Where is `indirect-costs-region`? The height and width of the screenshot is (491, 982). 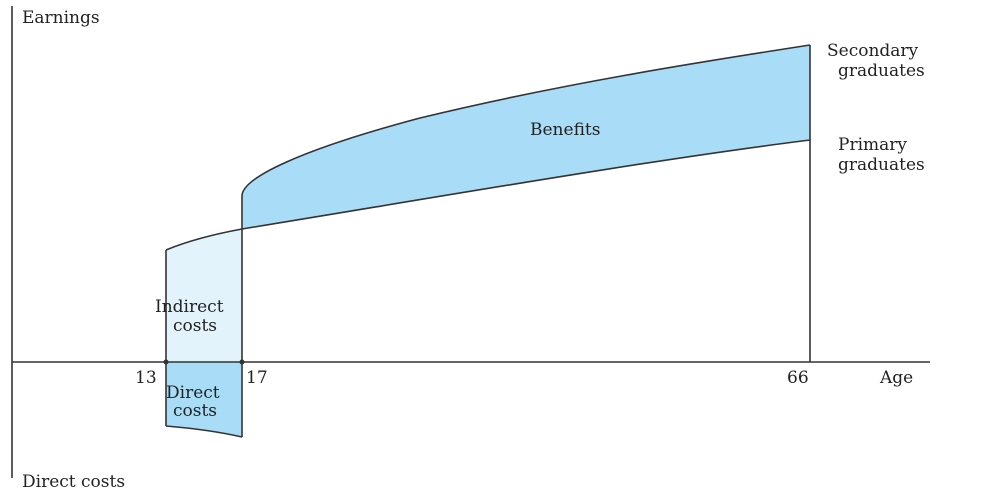
indirect-costs-region is located at coordinates (204, 295).